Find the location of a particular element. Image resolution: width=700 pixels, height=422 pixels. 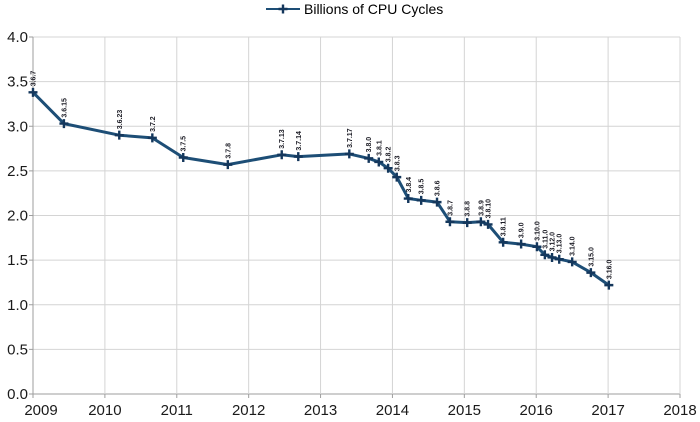

y-tick-label: 4.0 is located at coordinates (17, 37).